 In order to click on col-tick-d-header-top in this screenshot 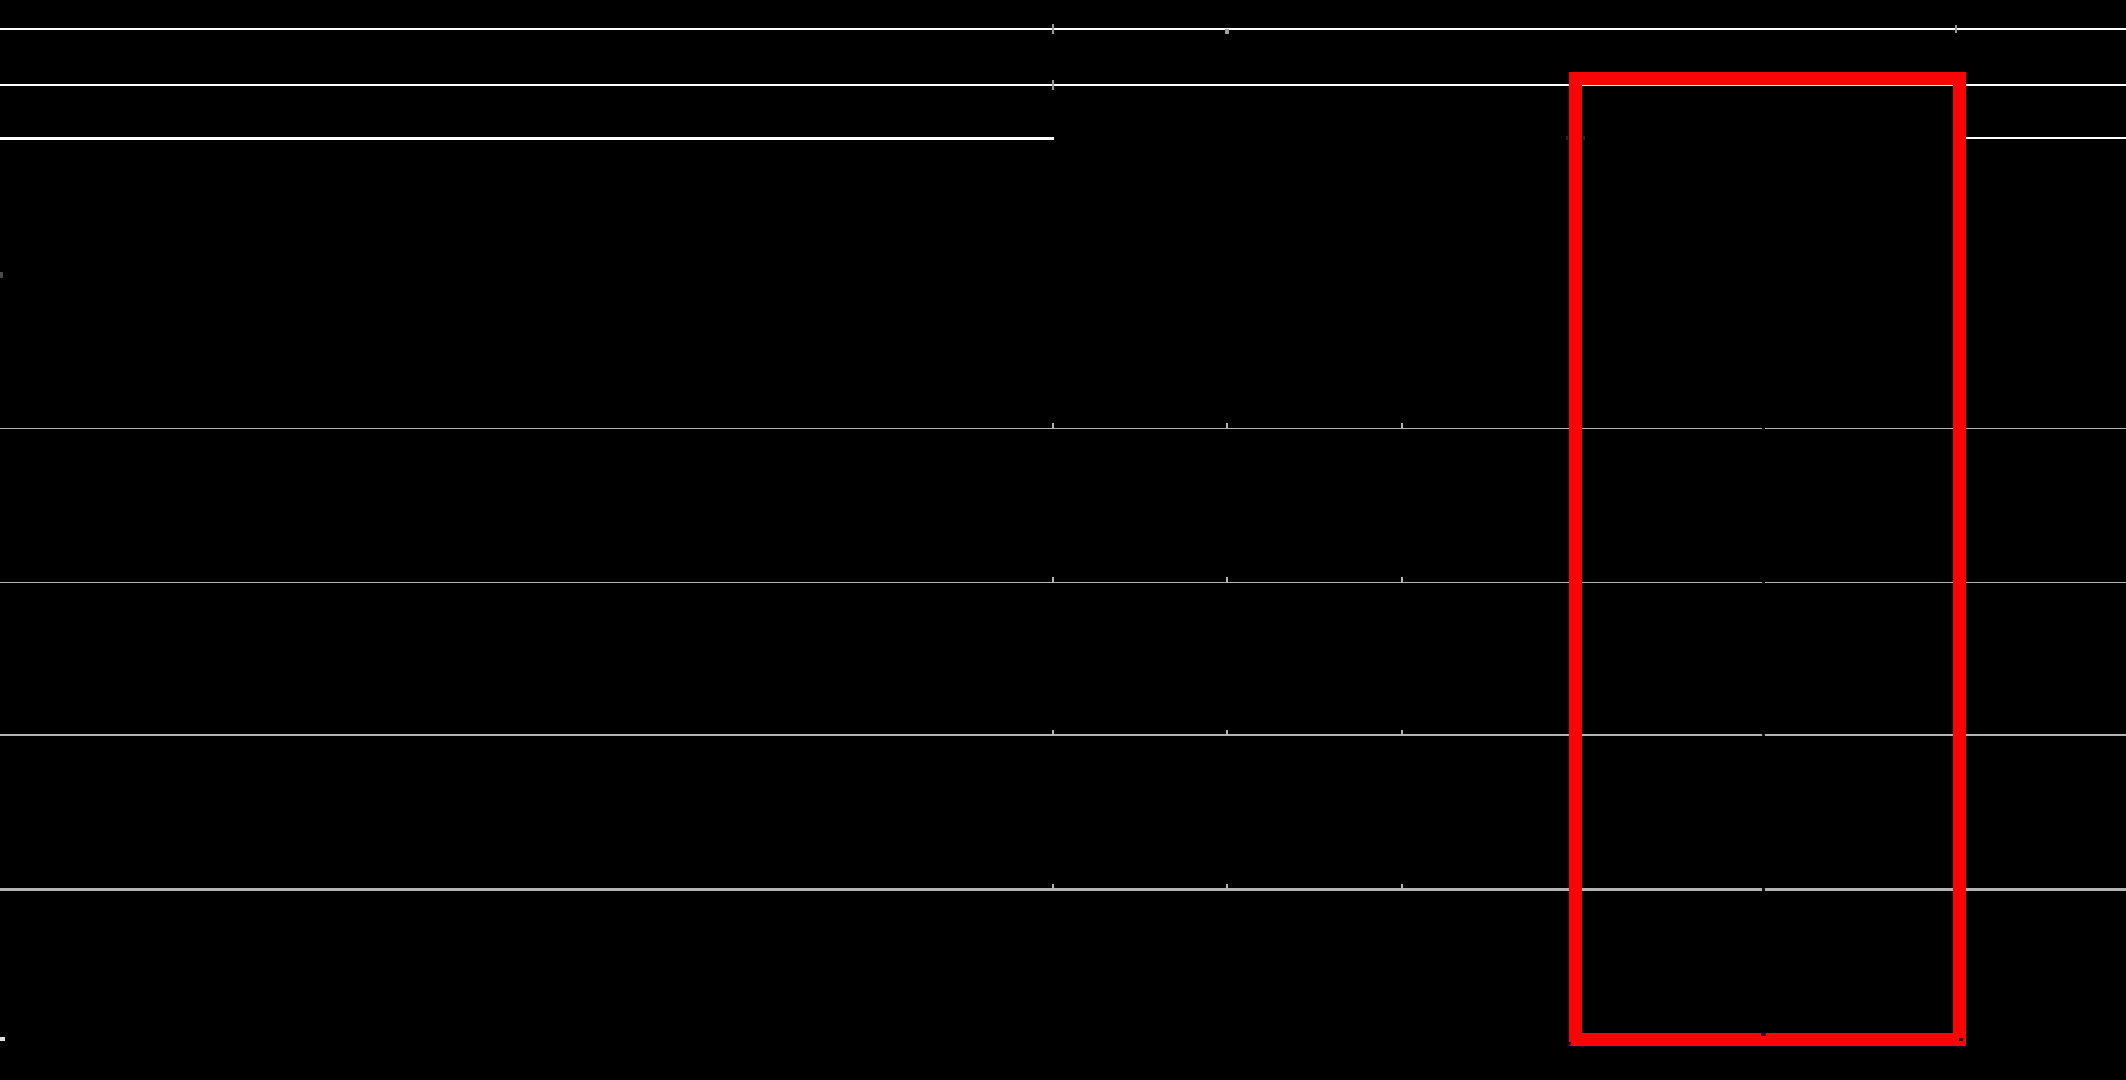, I will do `click(1956, 29)`.